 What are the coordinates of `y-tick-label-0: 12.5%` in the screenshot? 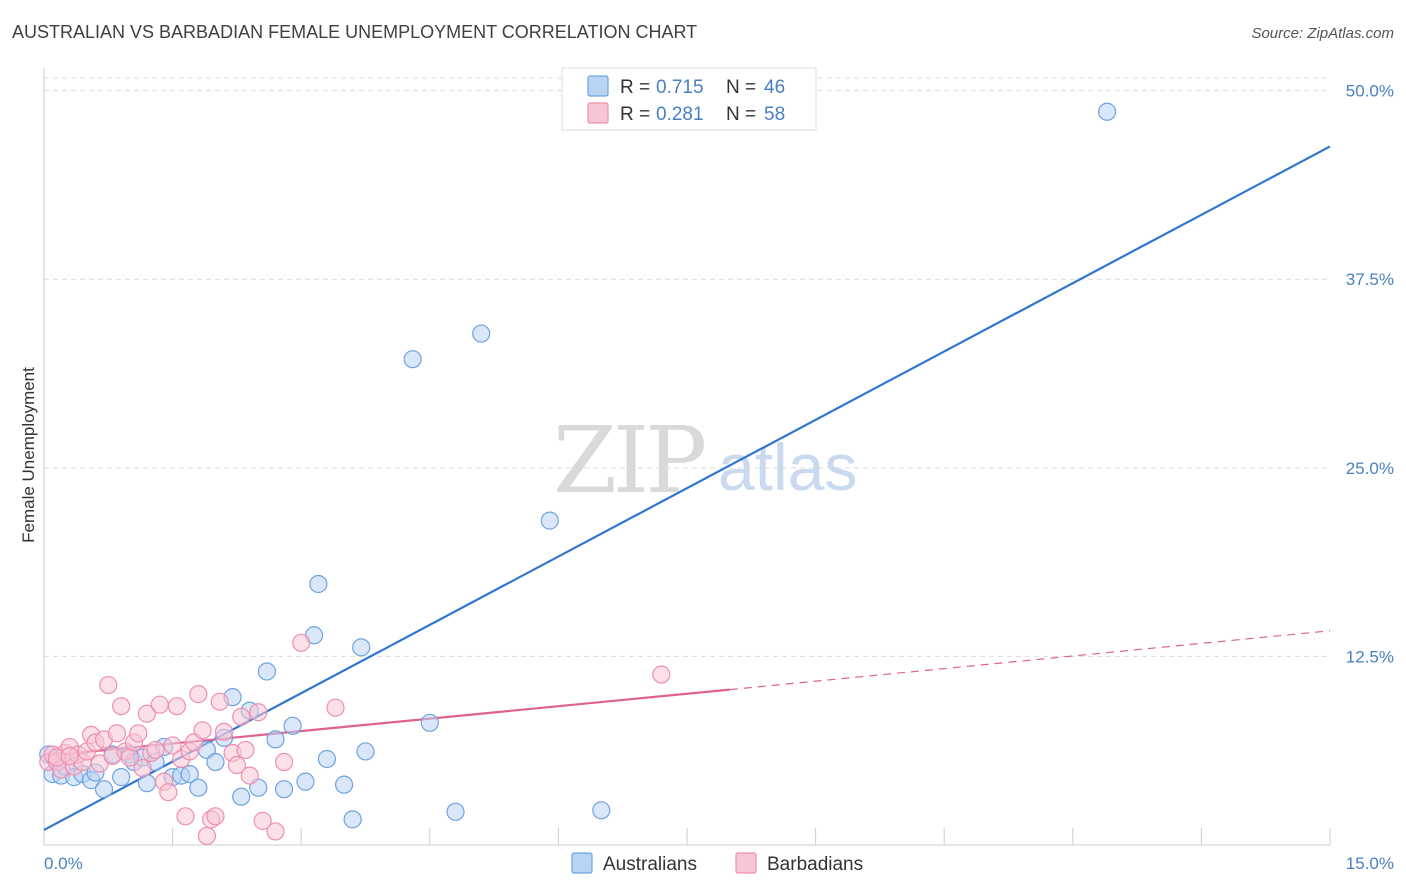 It's located at (1370, 656).